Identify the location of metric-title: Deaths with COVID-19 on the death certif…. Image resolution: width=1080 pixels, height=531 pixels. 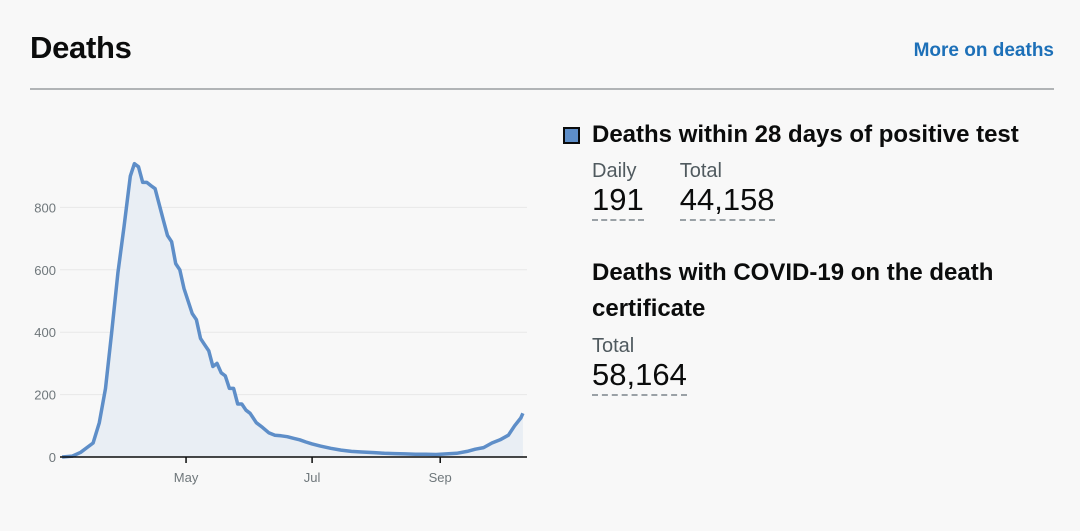
(793, 290).